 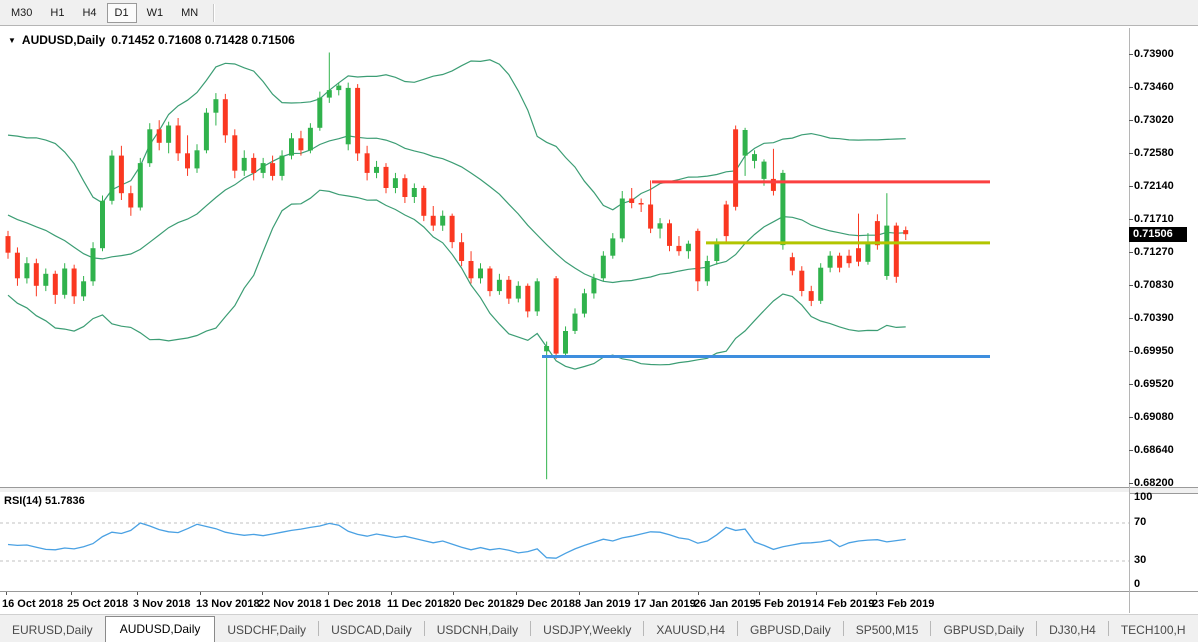 What do you see at coordinates (52, 630) in the screenshot?
I see `chart-tab-eurusd-daily: EURUSD,Daily` at bounding box center [52, 630].